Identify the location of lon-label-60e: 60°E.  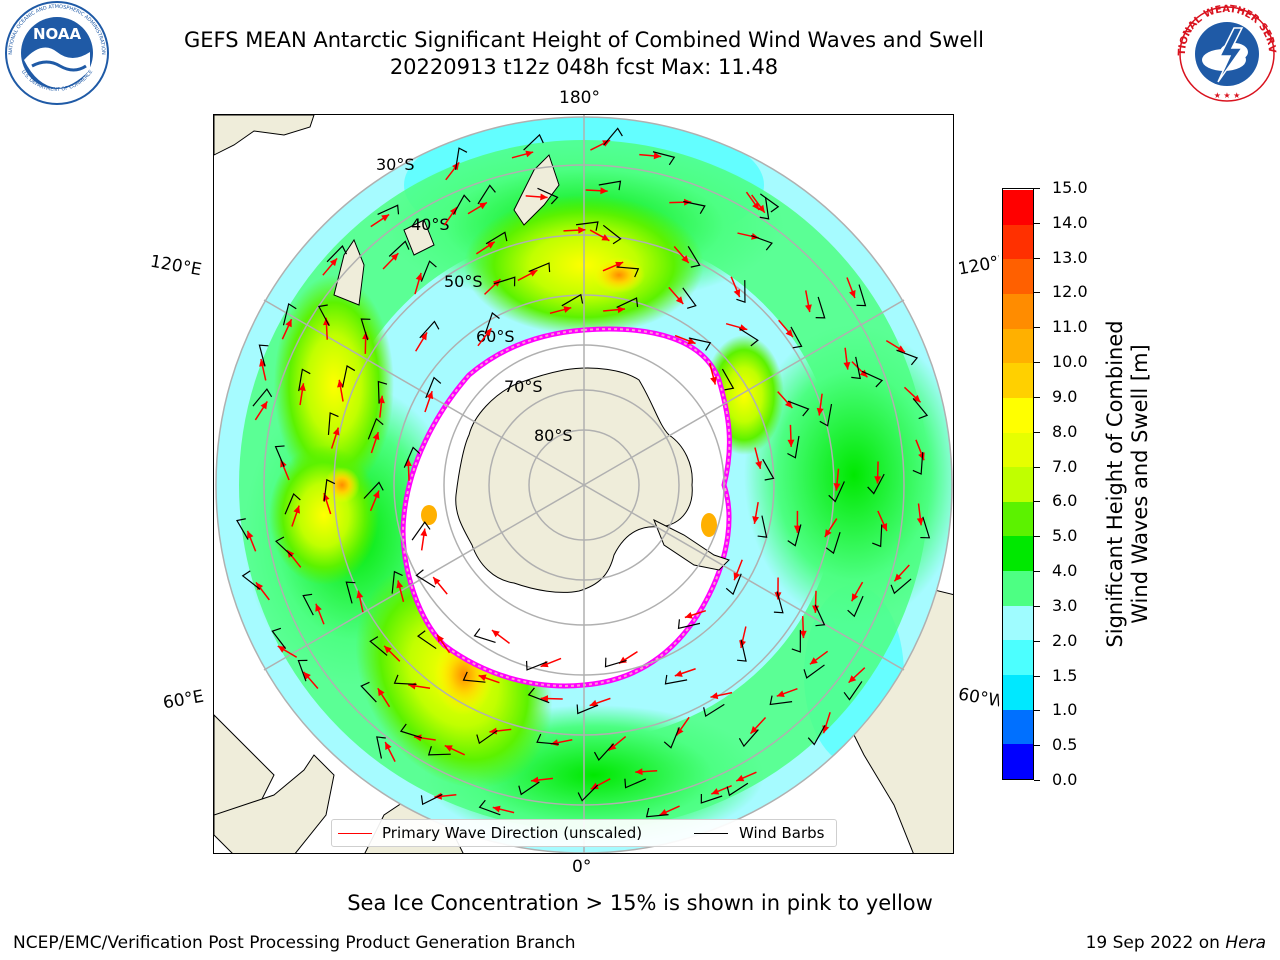
(183, 700).